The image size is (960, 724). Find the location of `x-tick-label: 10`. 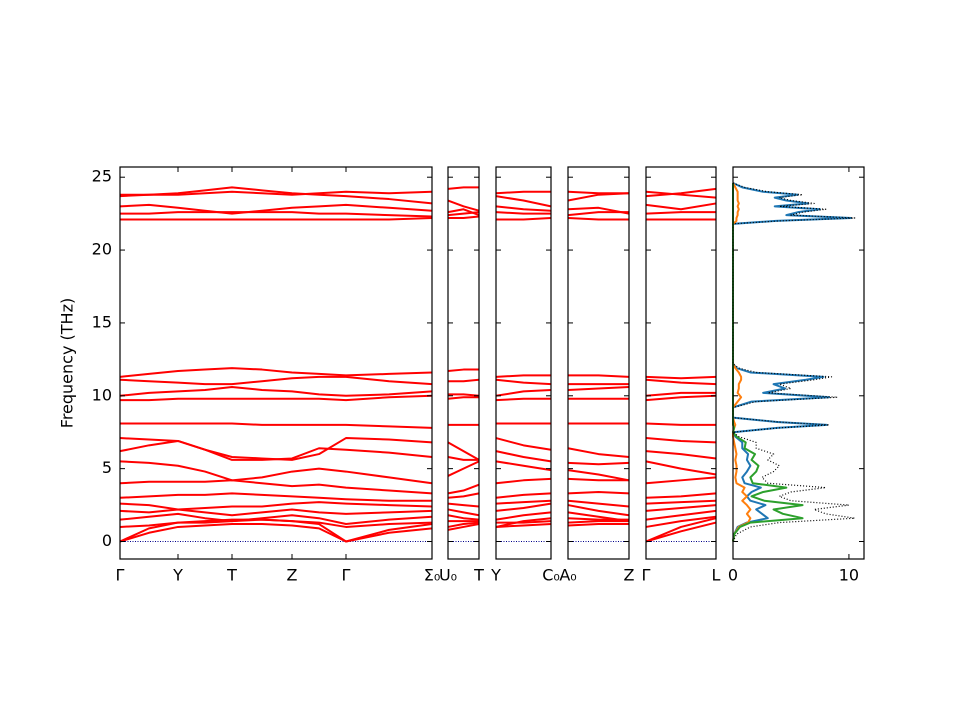

x-tick-label: 10 is located at coordinates (849, 575).